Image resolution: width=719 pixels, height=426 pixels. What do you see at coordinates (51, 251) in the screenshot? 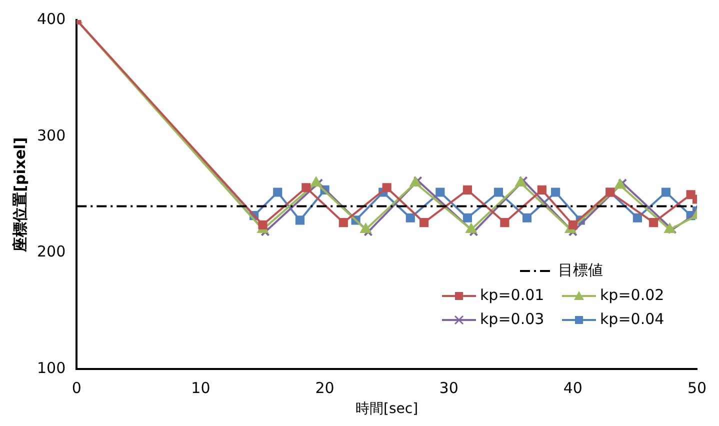
I see `y-tick-label: 200` at bounding box center [51, 251].